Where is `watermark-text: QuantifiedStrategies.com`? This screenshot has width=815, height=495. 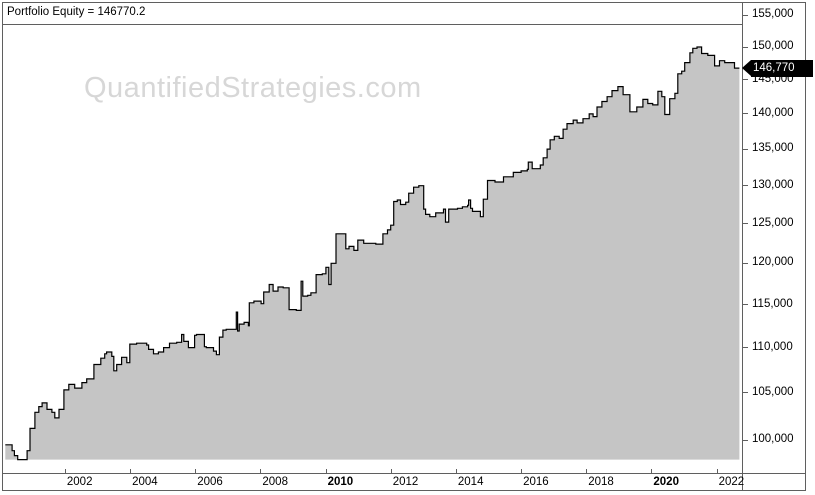 watermark-text: QuantifiedStrategies.com is located at coordinates (253, 88).